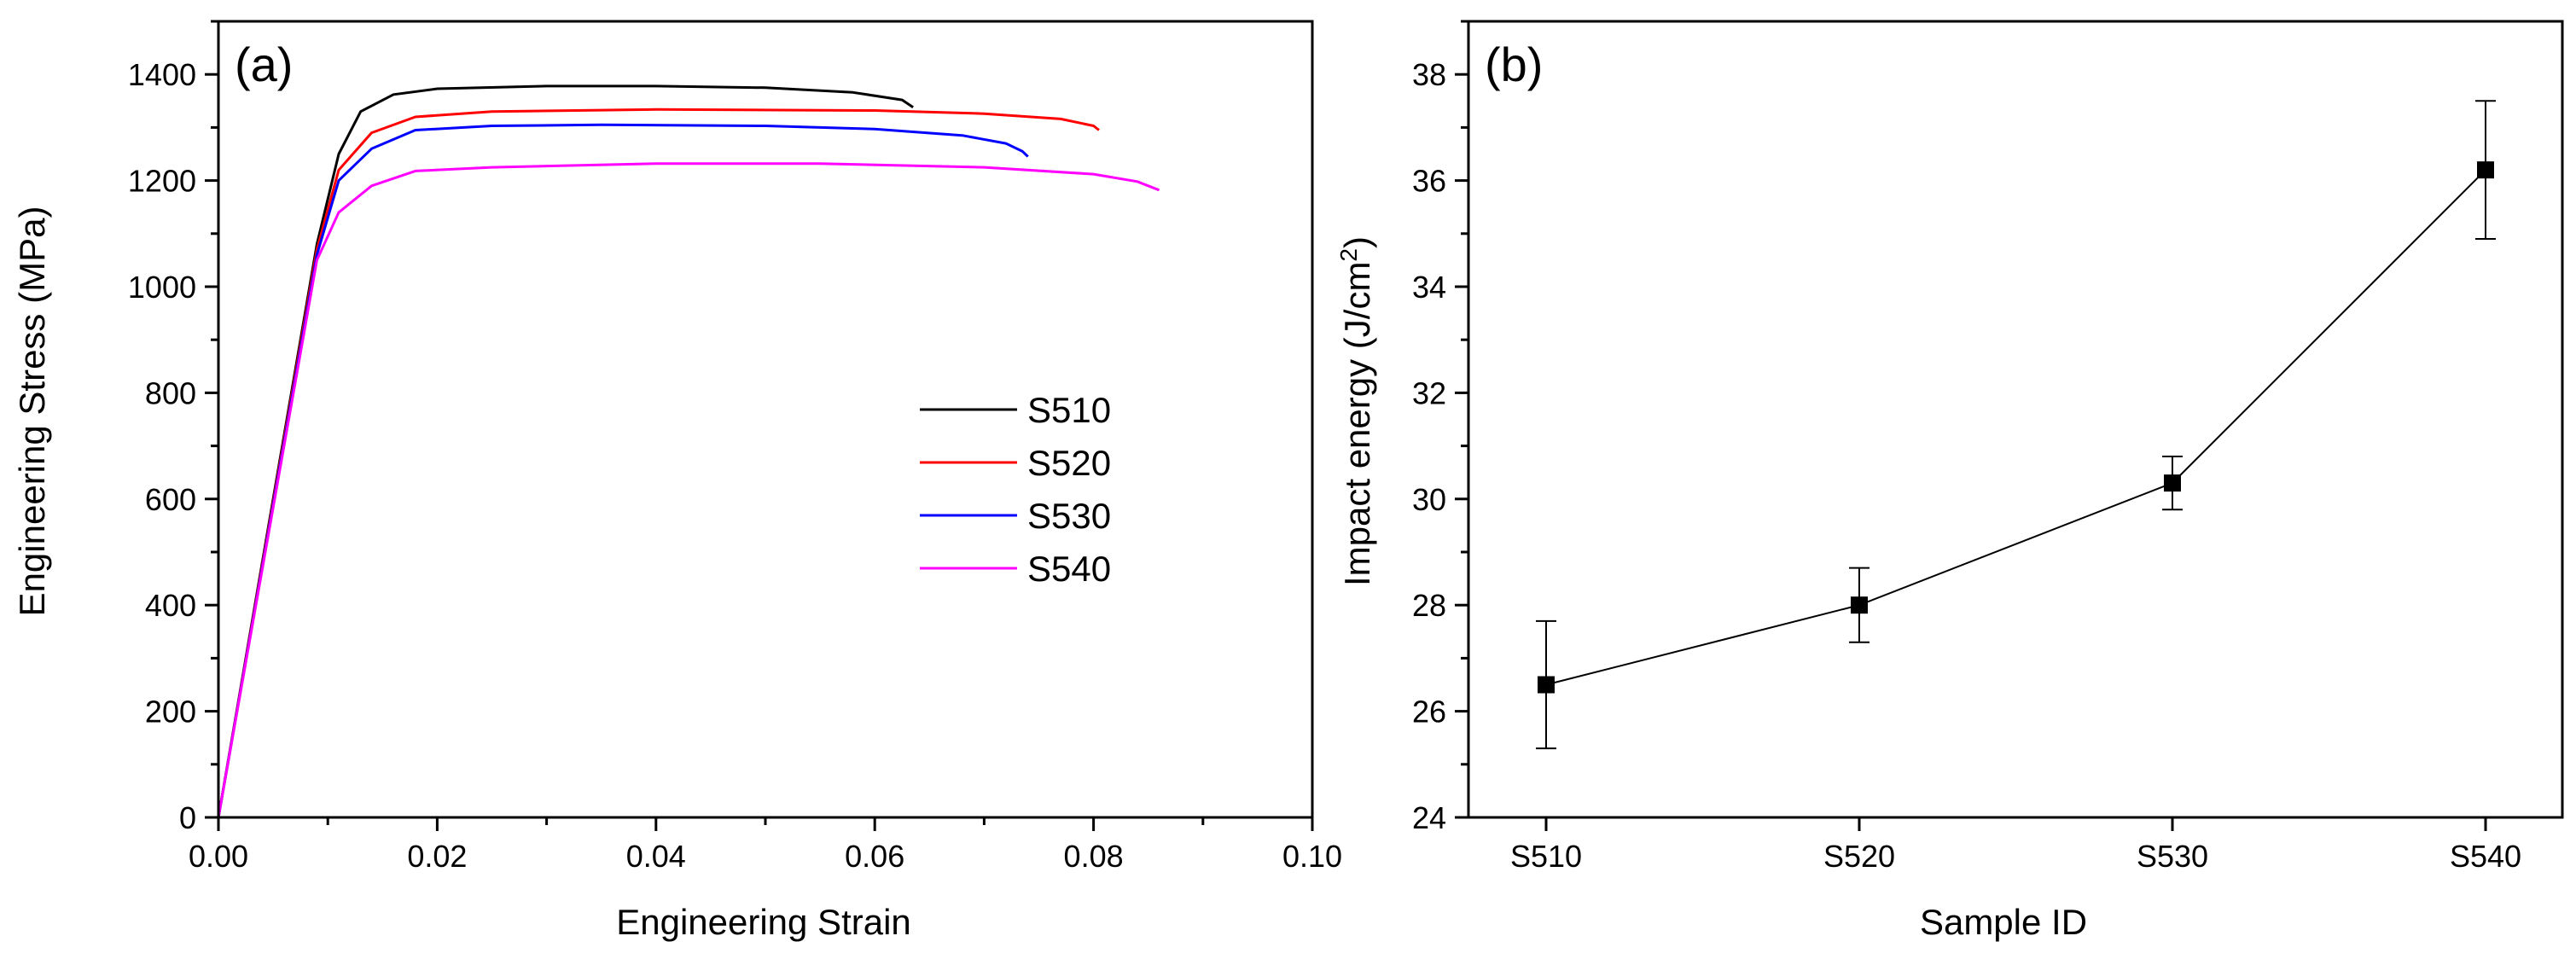 This screenshot has height=965, width=2576. I want to click on stress-tick-label: 800, so click(170, 392).